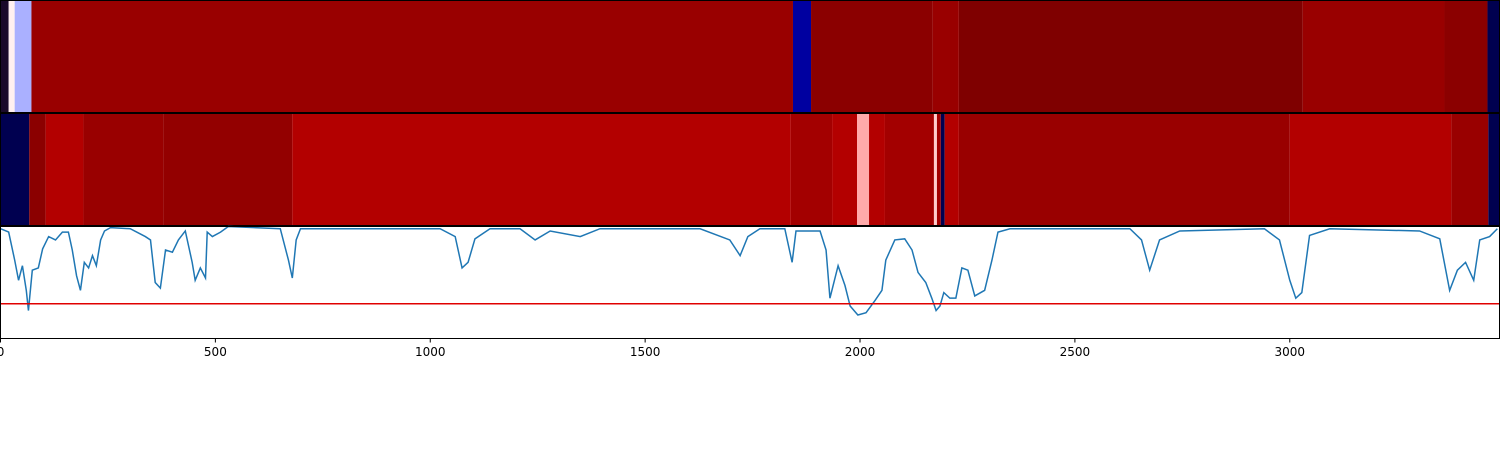 The height and width of the screenshot is (450, 1500). I want to click on x-tick-label: 1000, so click(430, 352).